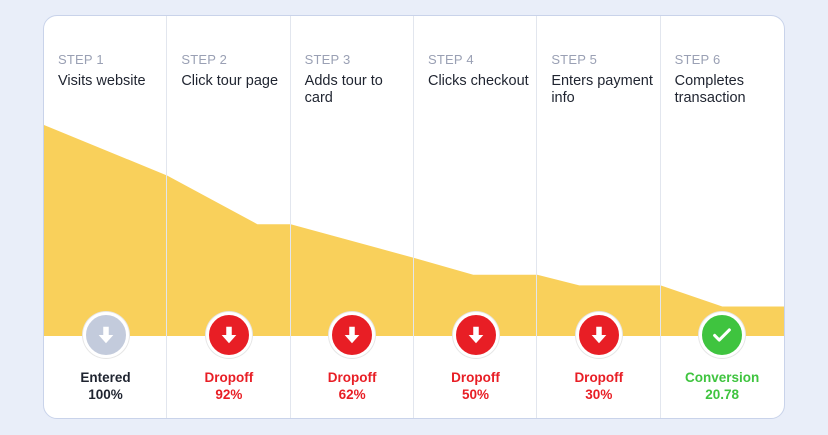 The image size is (828, 435). Describe the element at coordinates (697, 59) in the screenshot. I see `step-number: STEP 6` at that location.